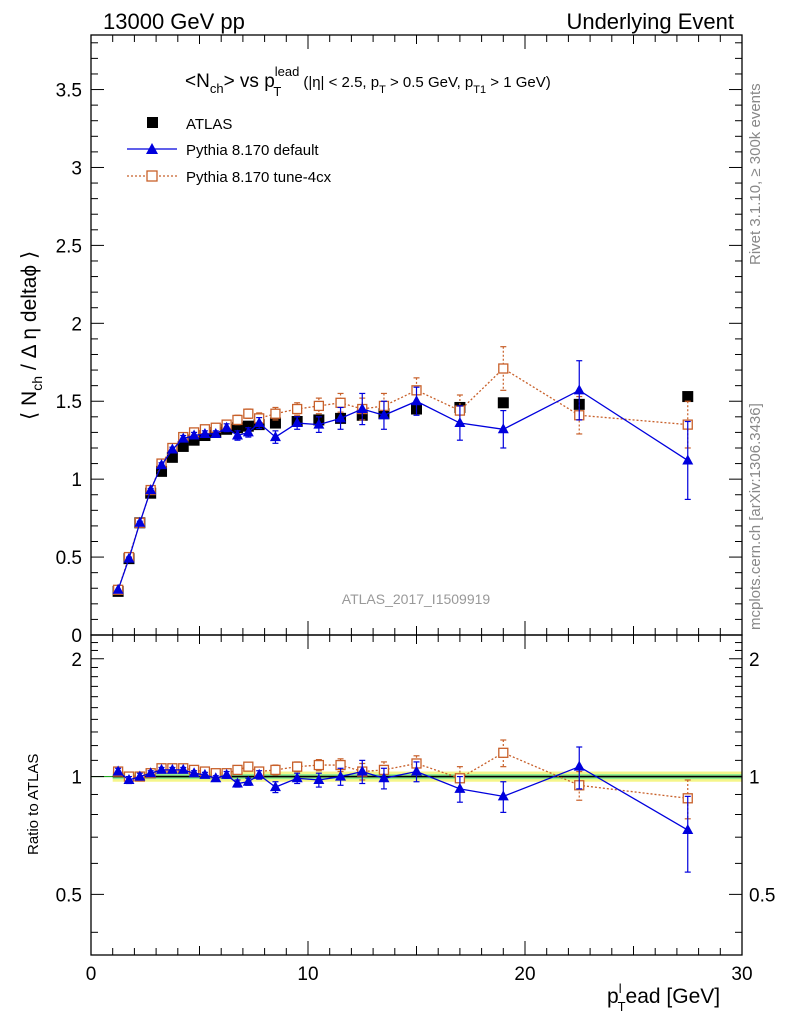 This screenshot has height=1024, width=786. Describe the element at coordinates (69, 895) in the screenshot. I see `ratio-ytick-label: 0.5` at that location.